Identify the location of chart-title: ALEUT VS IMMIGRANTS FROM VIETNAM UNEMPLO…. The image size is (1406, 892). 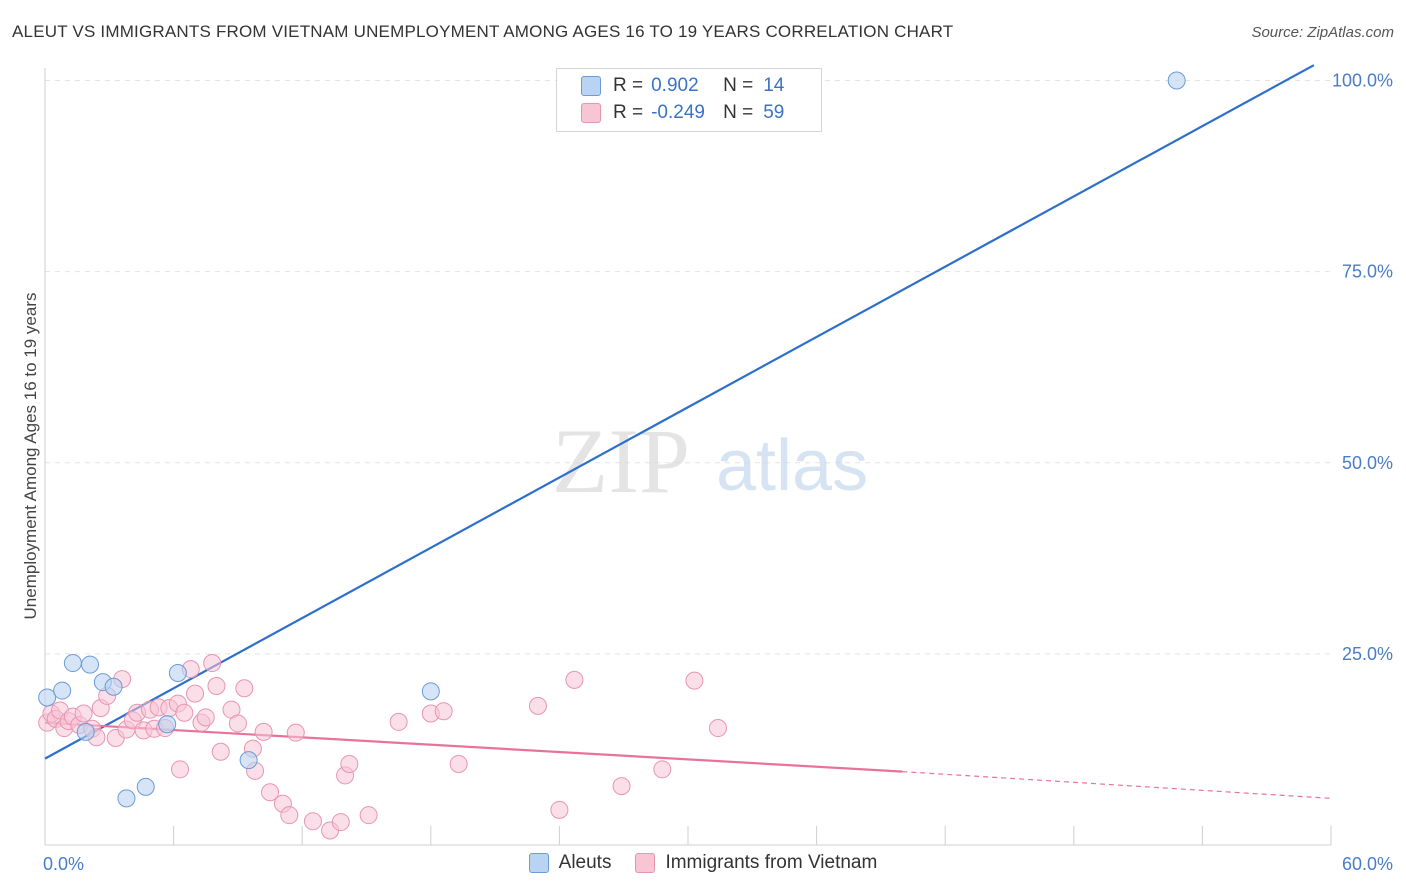
(483, 31).